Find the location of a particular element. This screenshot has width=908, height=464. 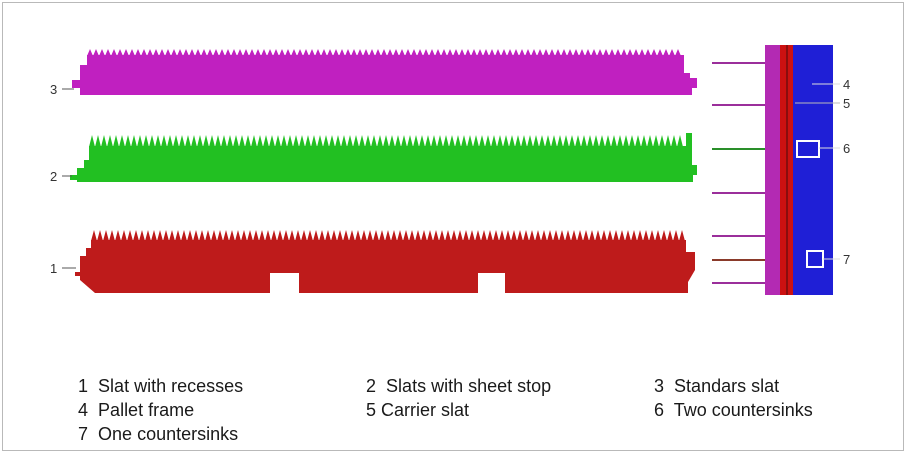

legend-number: 2 is located at coordinates (371, 386).